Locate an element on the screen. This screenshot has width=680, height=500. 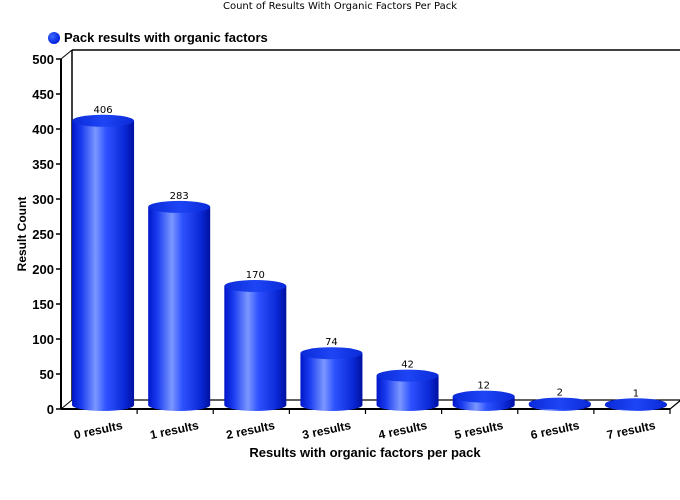
y-tick-label: 100 is located at coordinates (43, 339).